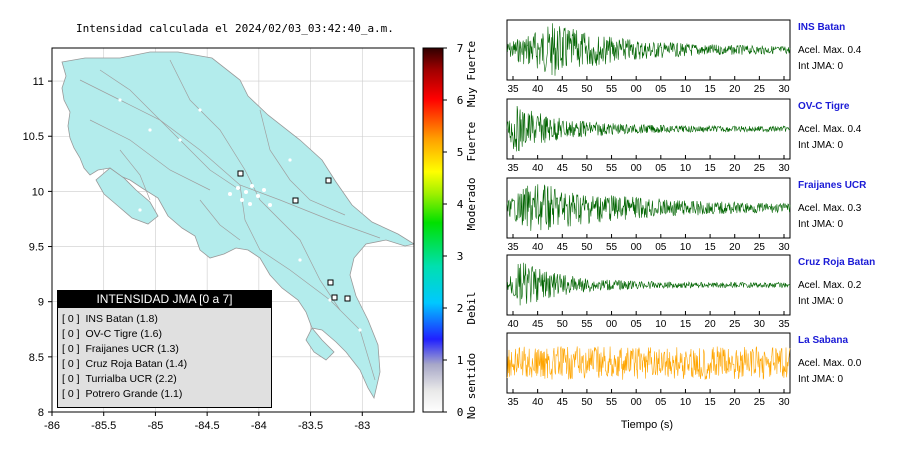 Image resolution: width=910 pixels, height=460 pixels. I want to click on colorbar-tick-label: 7, so click(460, 48).